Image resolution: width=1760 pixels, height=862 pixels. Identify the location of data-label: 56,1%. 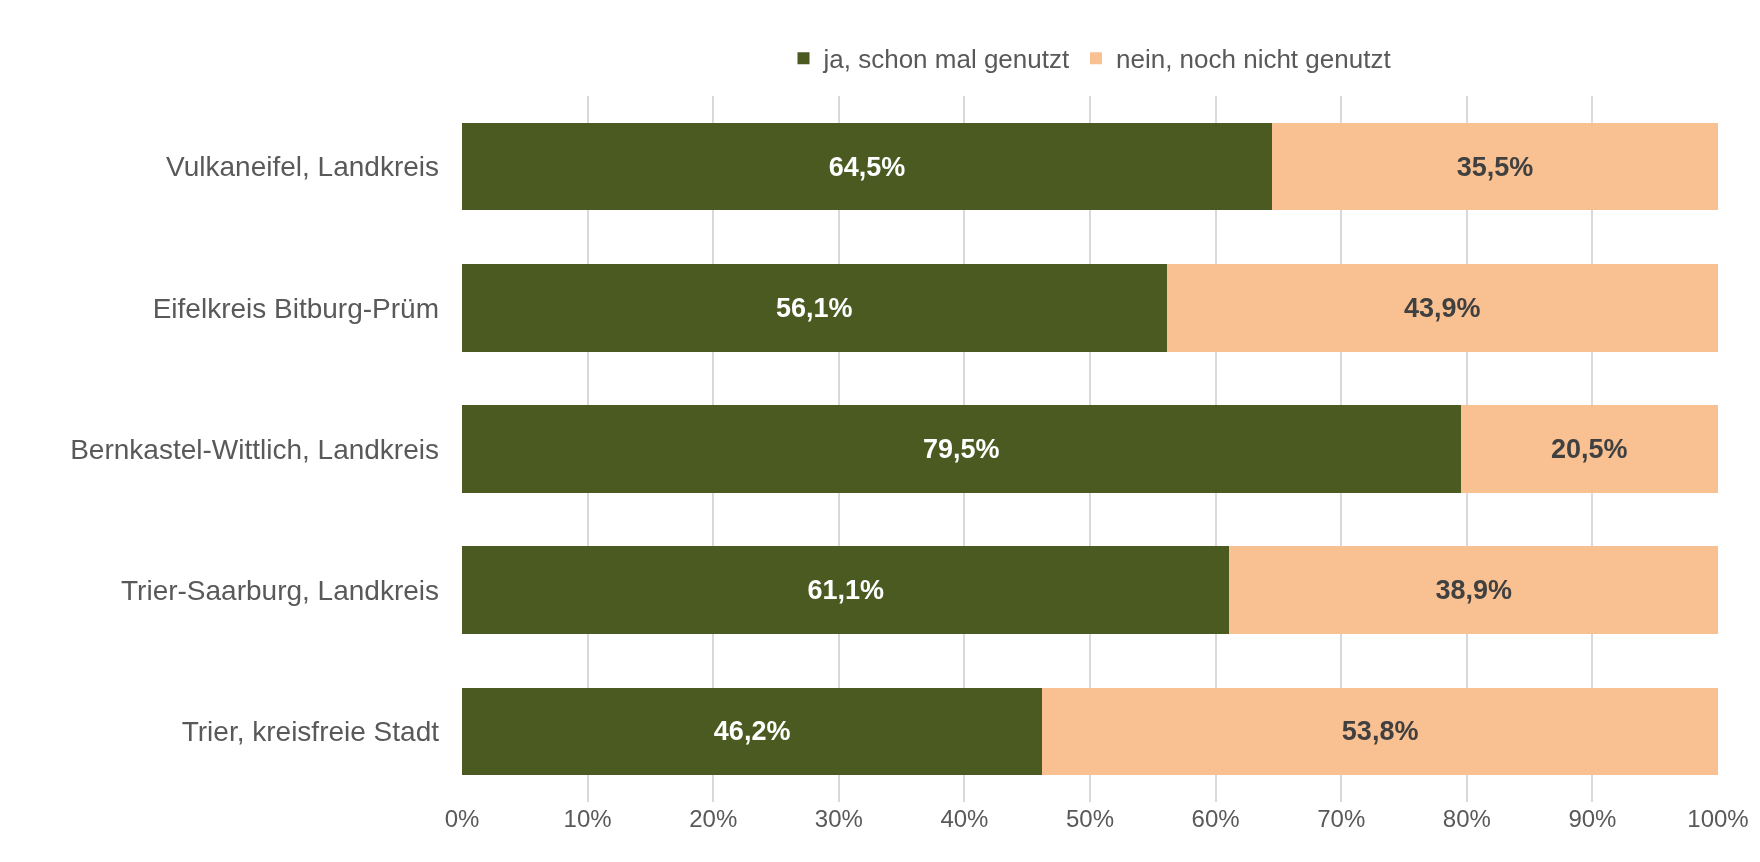
(814, 307).